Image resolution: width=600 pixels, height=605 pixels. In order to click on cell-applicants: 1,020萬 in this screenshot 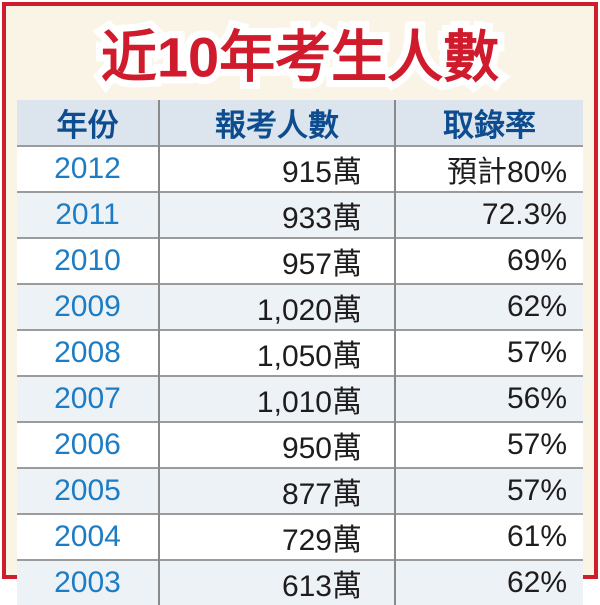, I will do `click(277, 306)`.